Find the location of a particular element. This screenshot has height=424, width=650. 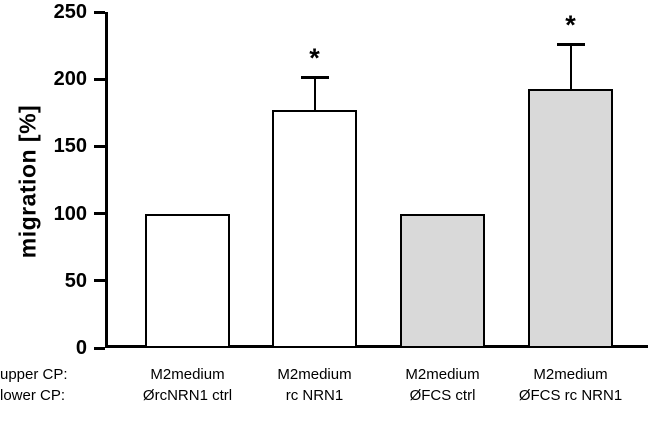

category-label-2: M2medium rc NRN1 is located at coordinates (315, 385).